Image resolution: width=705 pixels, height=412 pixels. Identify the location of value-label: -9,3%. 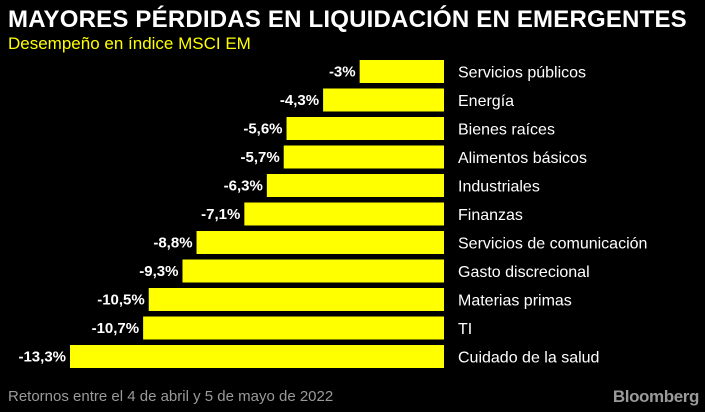
(158, 271).